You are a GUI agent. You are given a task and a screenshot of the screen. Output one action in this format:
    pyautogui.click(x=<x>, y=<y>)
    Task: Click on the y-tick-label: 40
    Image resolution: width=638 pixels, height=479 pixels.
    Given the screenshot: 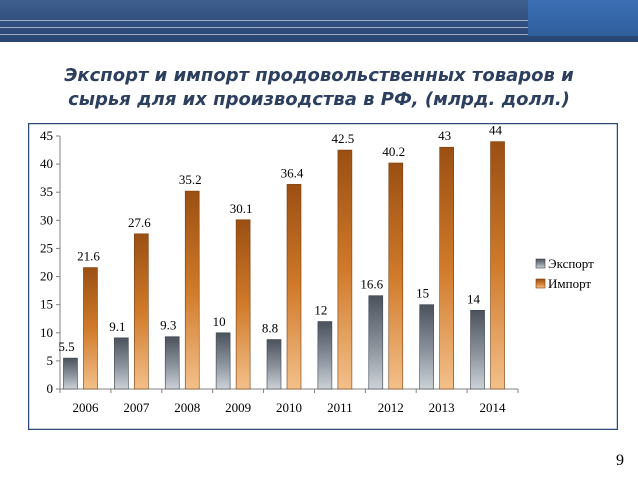 What is the action you would take?
    pyautogui.click(x=46, y=163)
    